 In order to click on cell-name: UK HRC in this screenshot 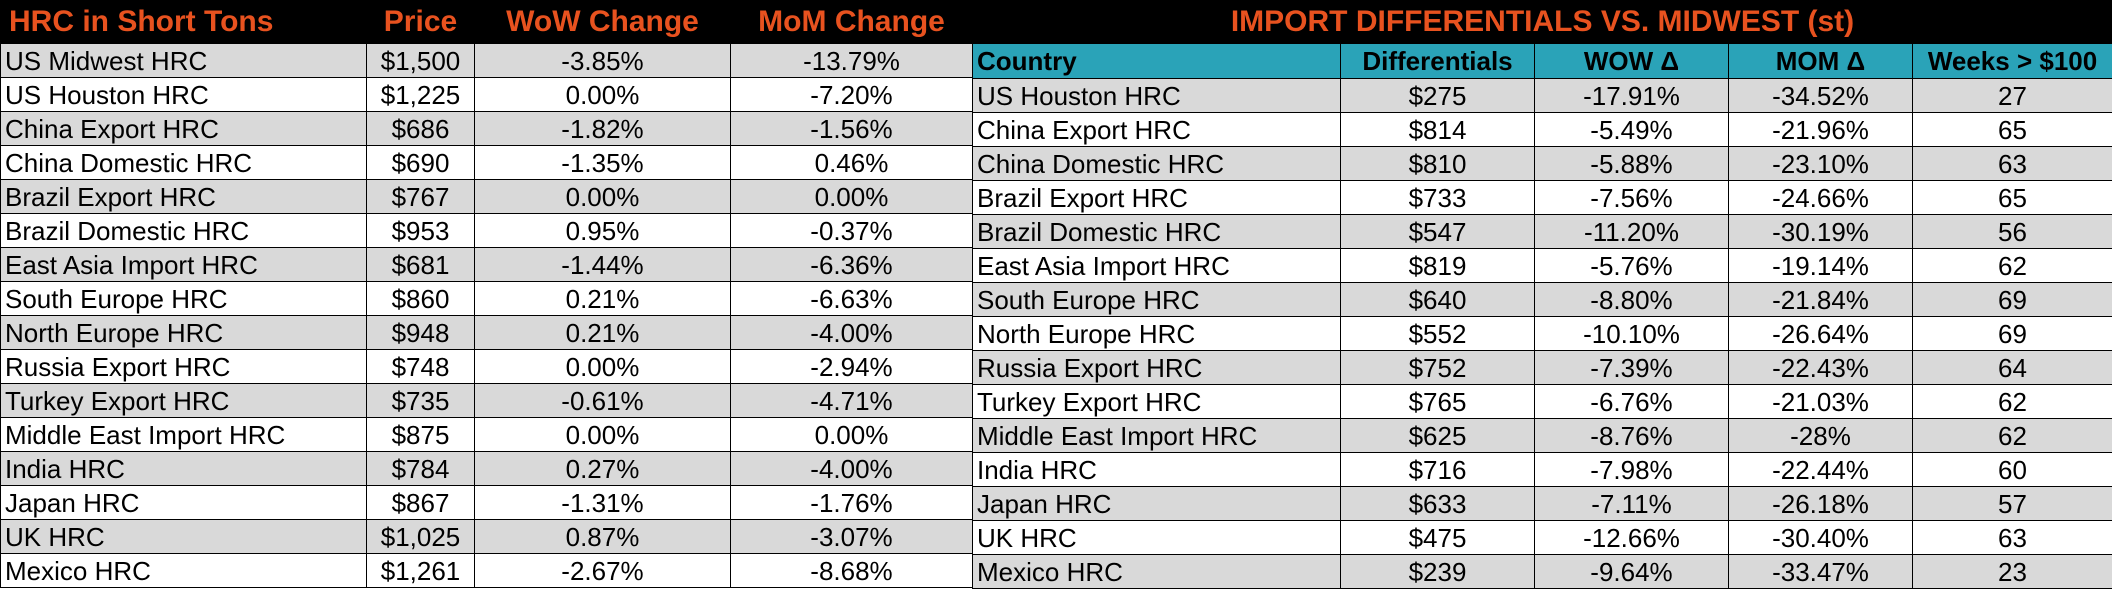, I will do `click(184, 537)`.